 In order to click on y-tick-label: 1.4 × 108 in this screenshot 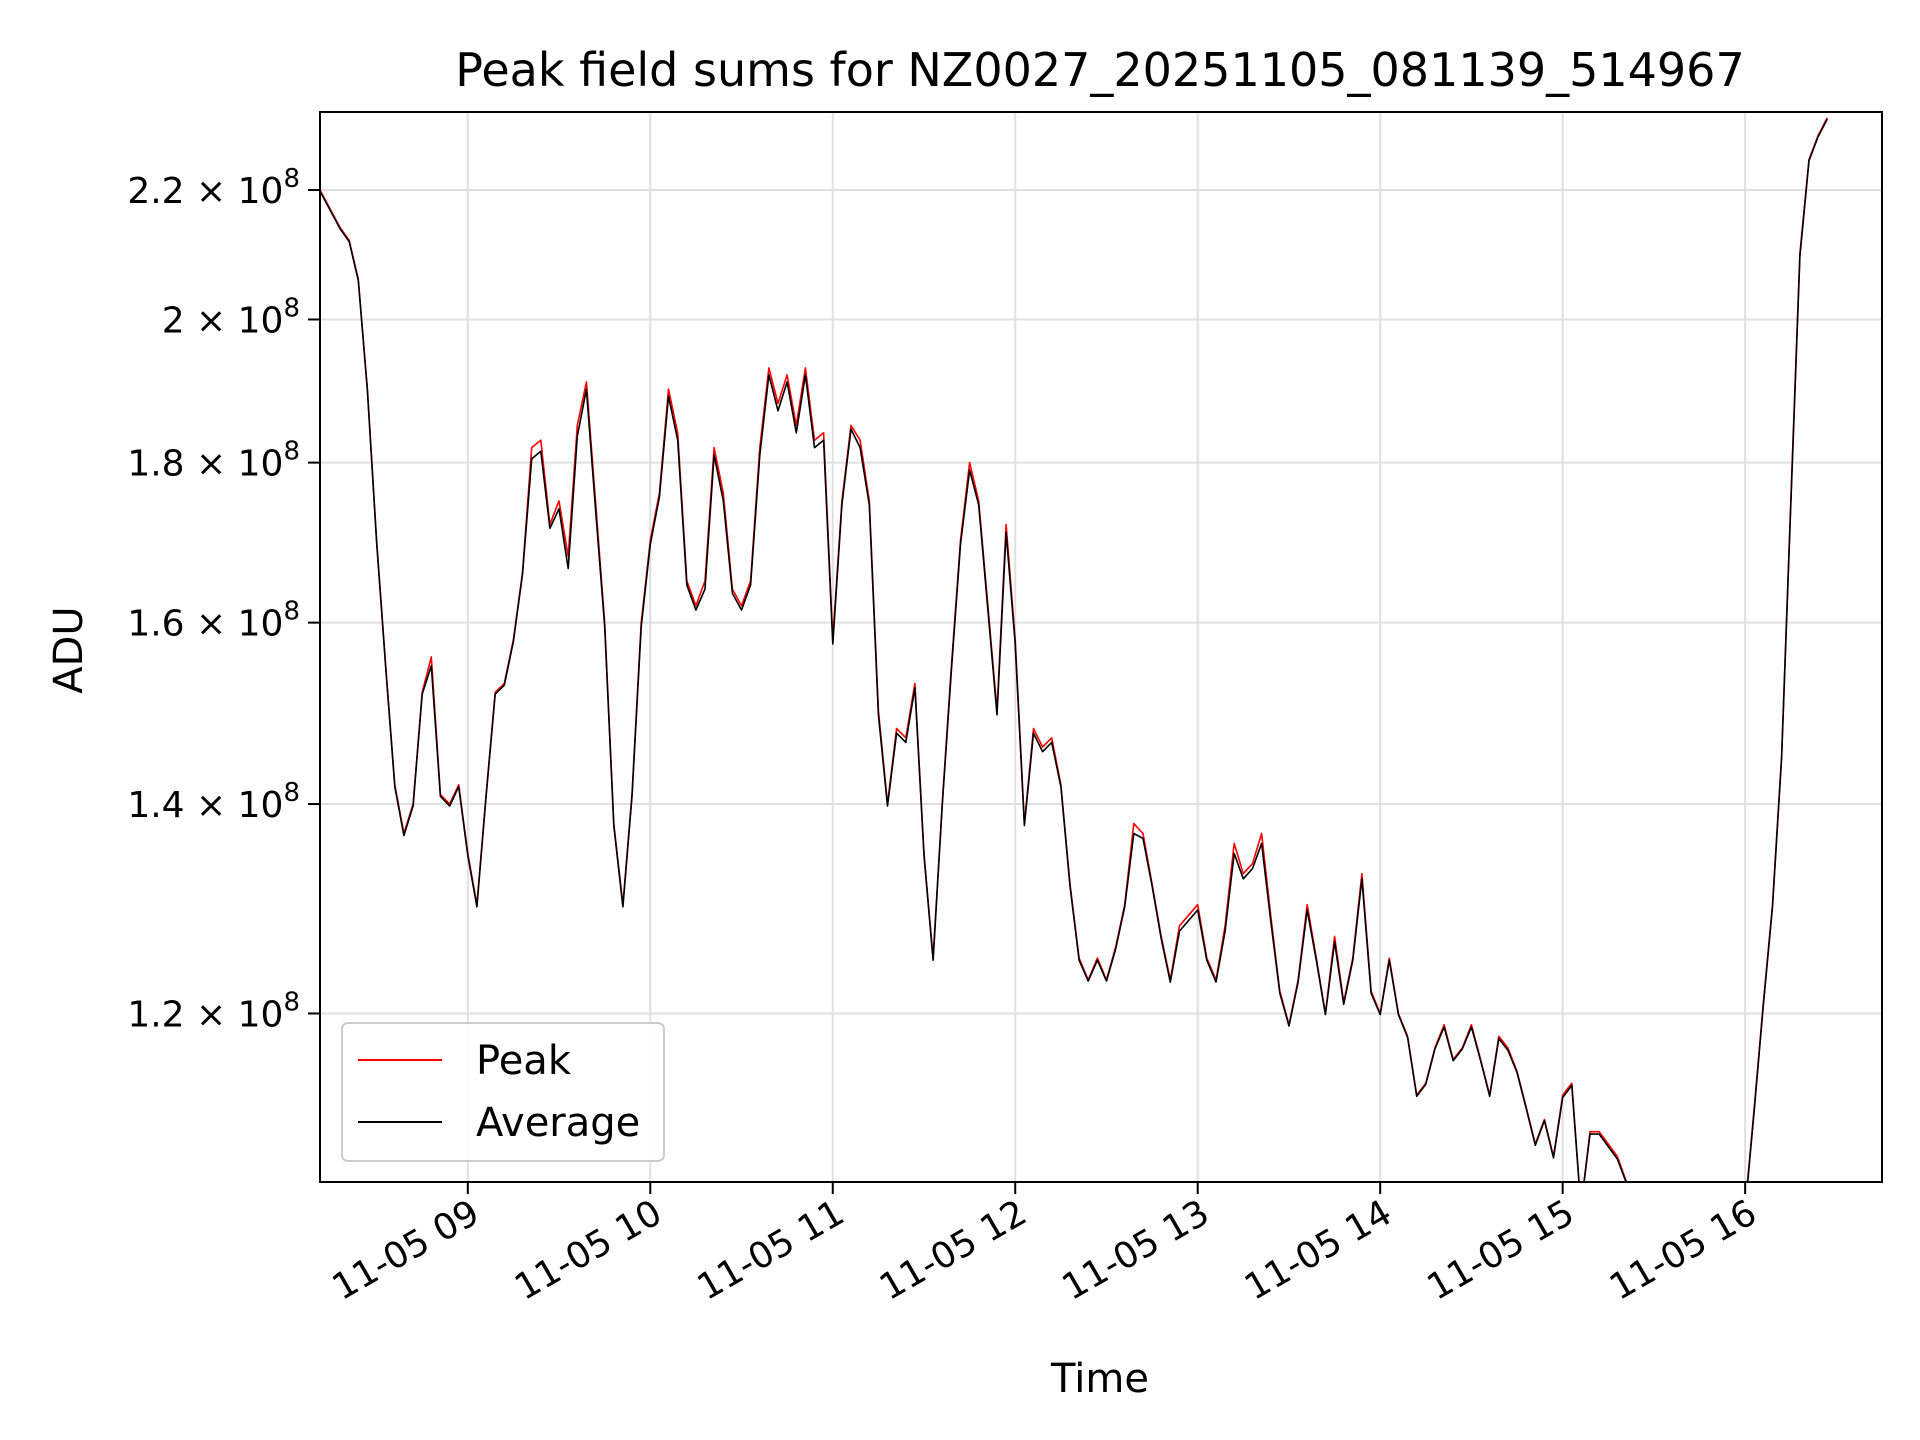, I will do `click(213, 802)`.